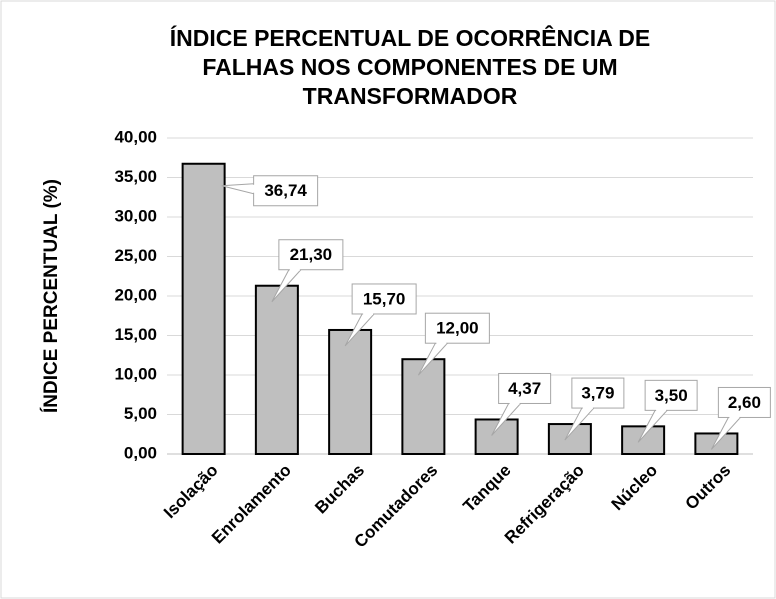  Describe the element at coordinates (135, 136) in the screenshot. I see `y-tick-label: 40,00` at that location.